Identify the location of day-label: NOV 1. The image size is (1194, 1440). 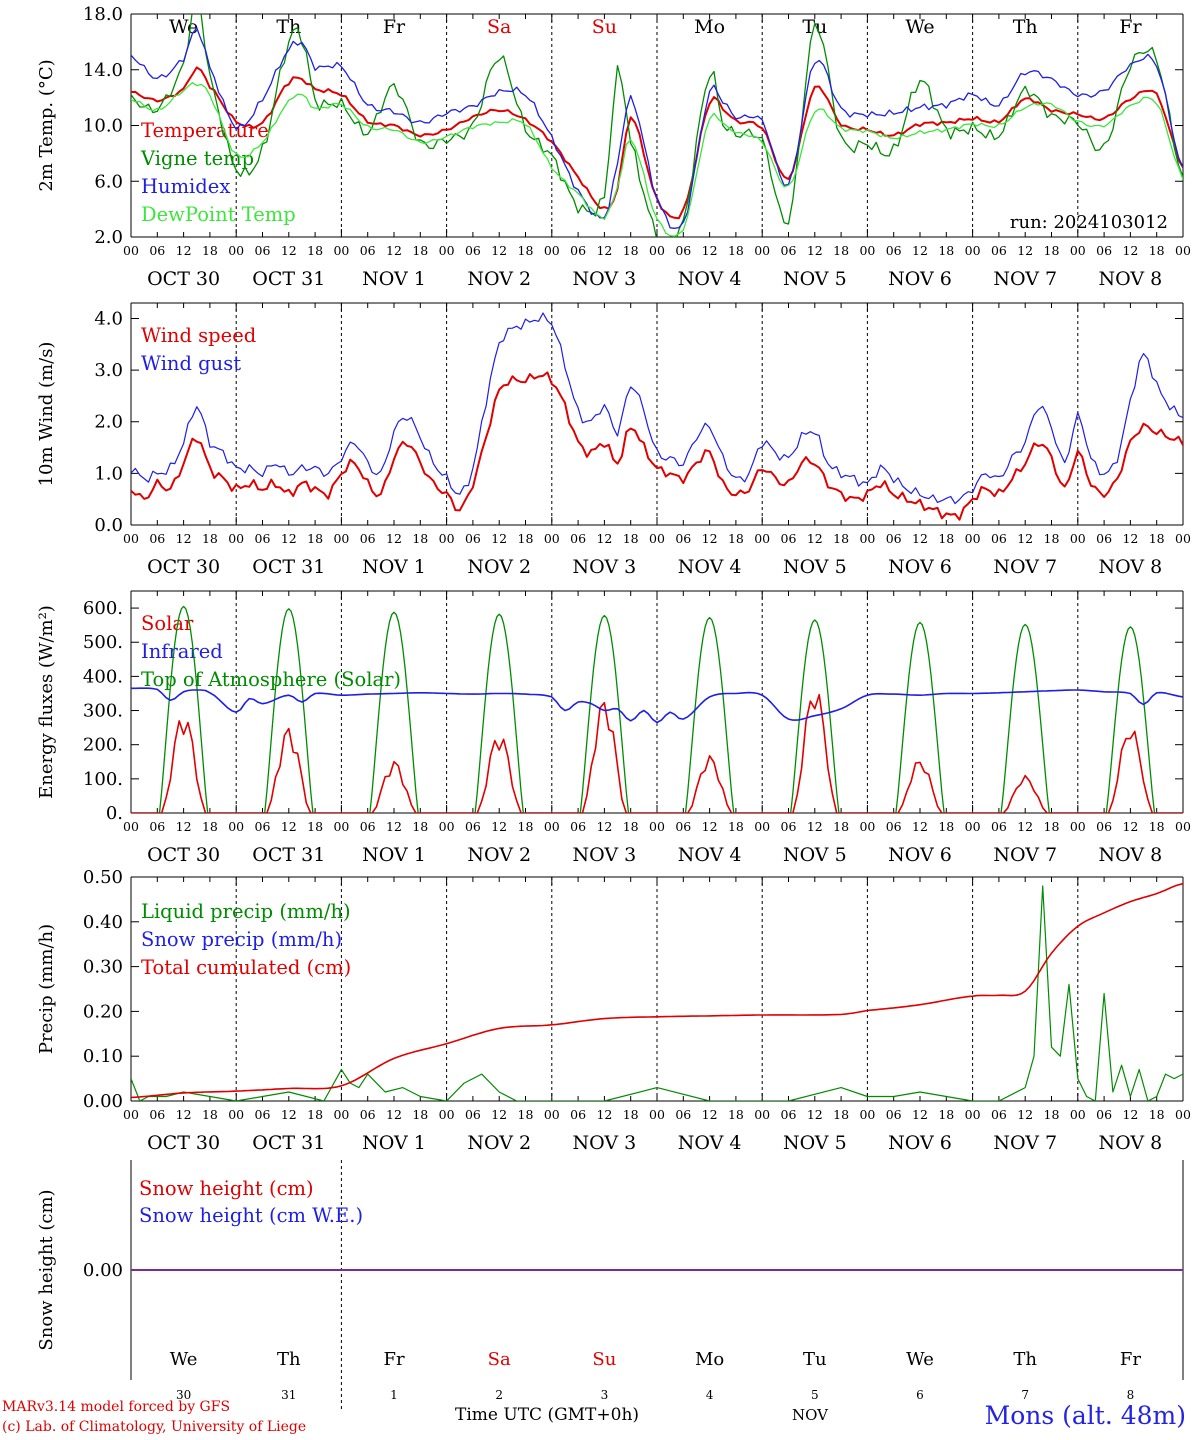
(394, 1143).